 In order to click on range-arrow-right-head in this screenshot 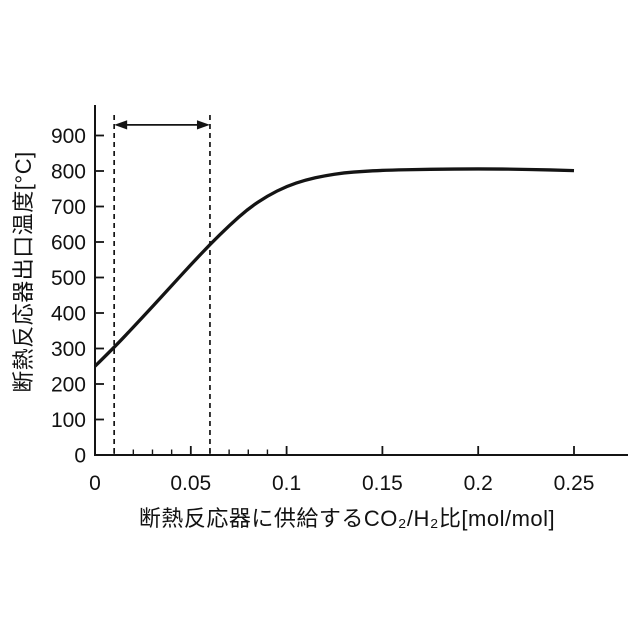, I will do `click(203, 125)`.